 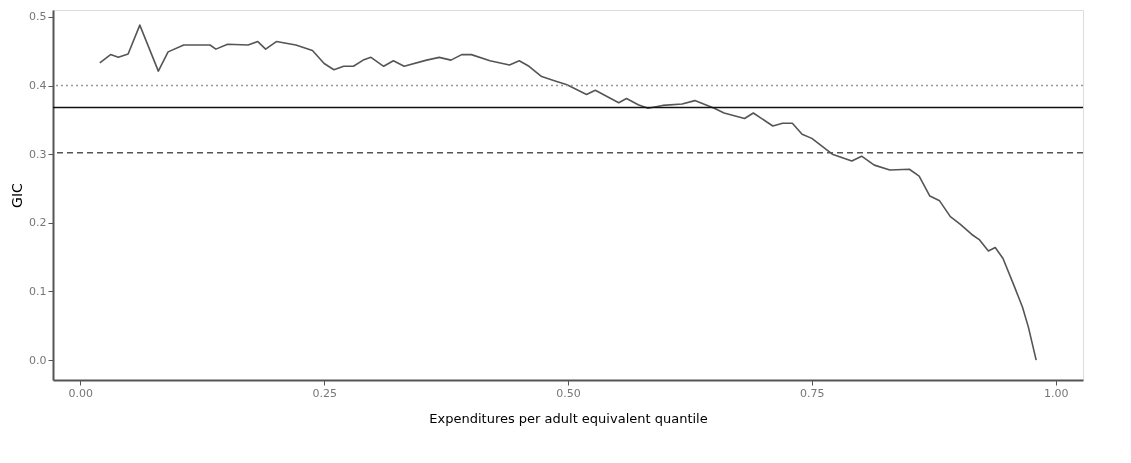 What do you see at coordinates (38, 17) in the screenshot?
I see `y-tick-label: 0.5` at bounding box center [38, 17].